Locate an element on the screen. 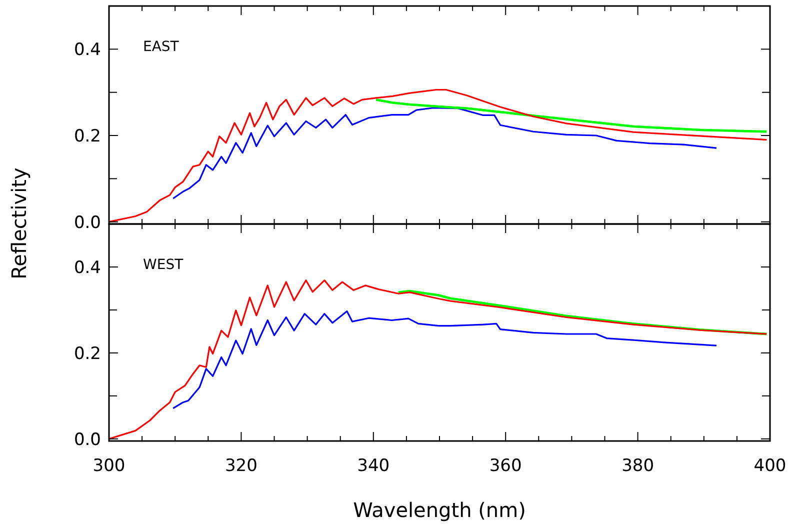 The image size is (792, 530). x-tick-label: 380 is located at coordinates (638, 466).